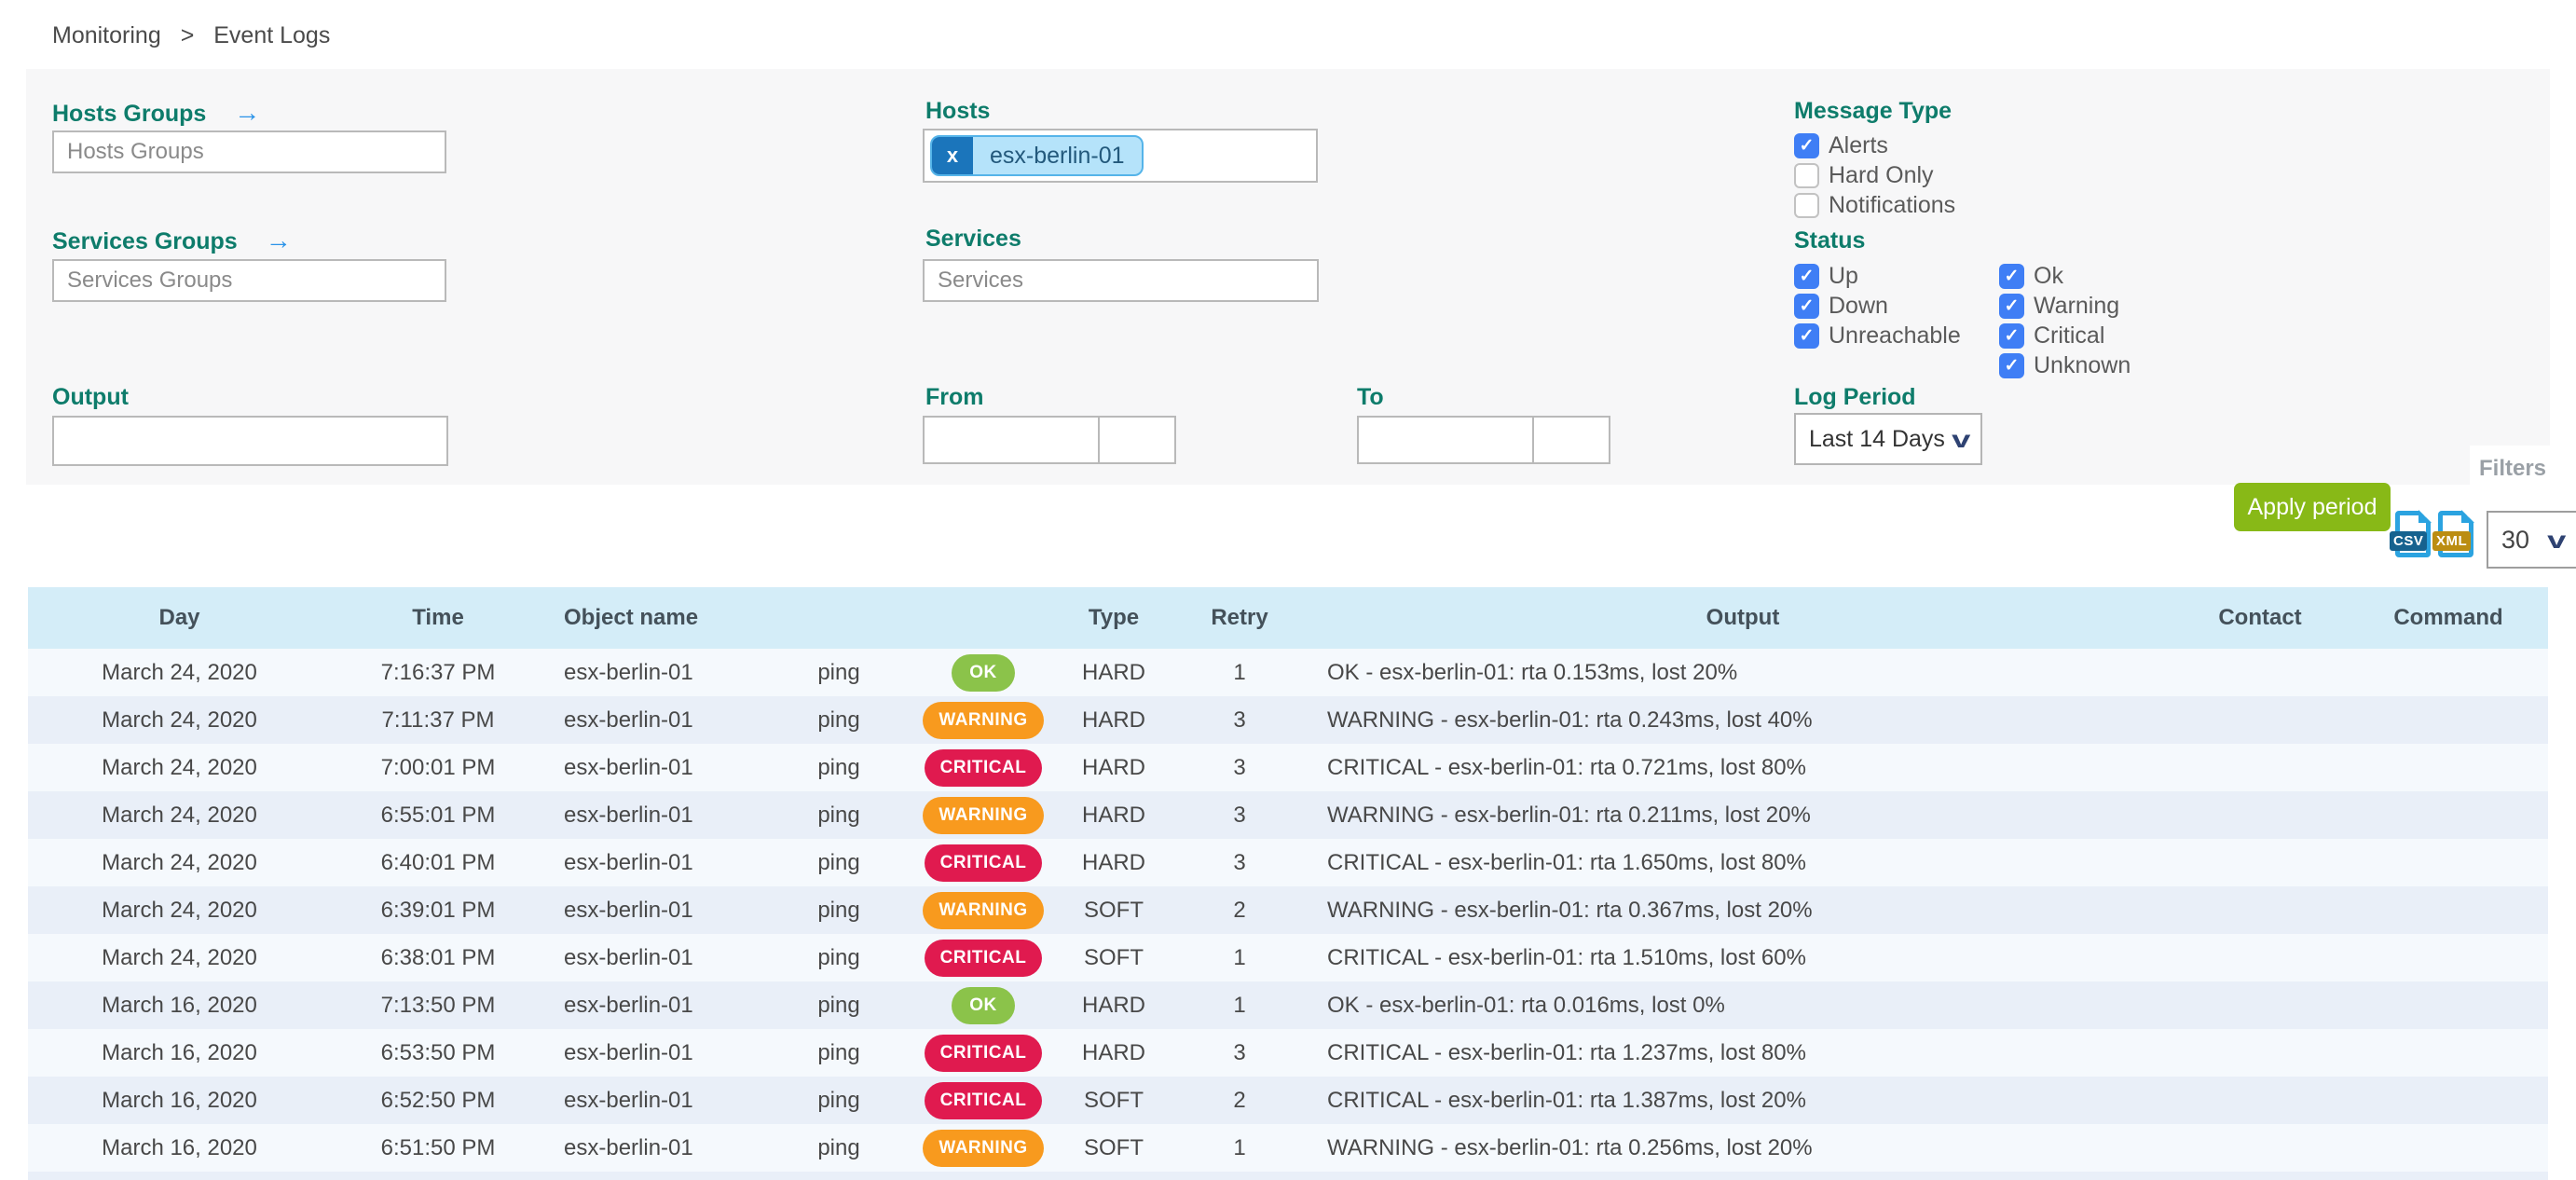  Describe the element at coordinates (1877, 276) in the screenshot. I see `status-checkbox: ✓ Up` at that location.